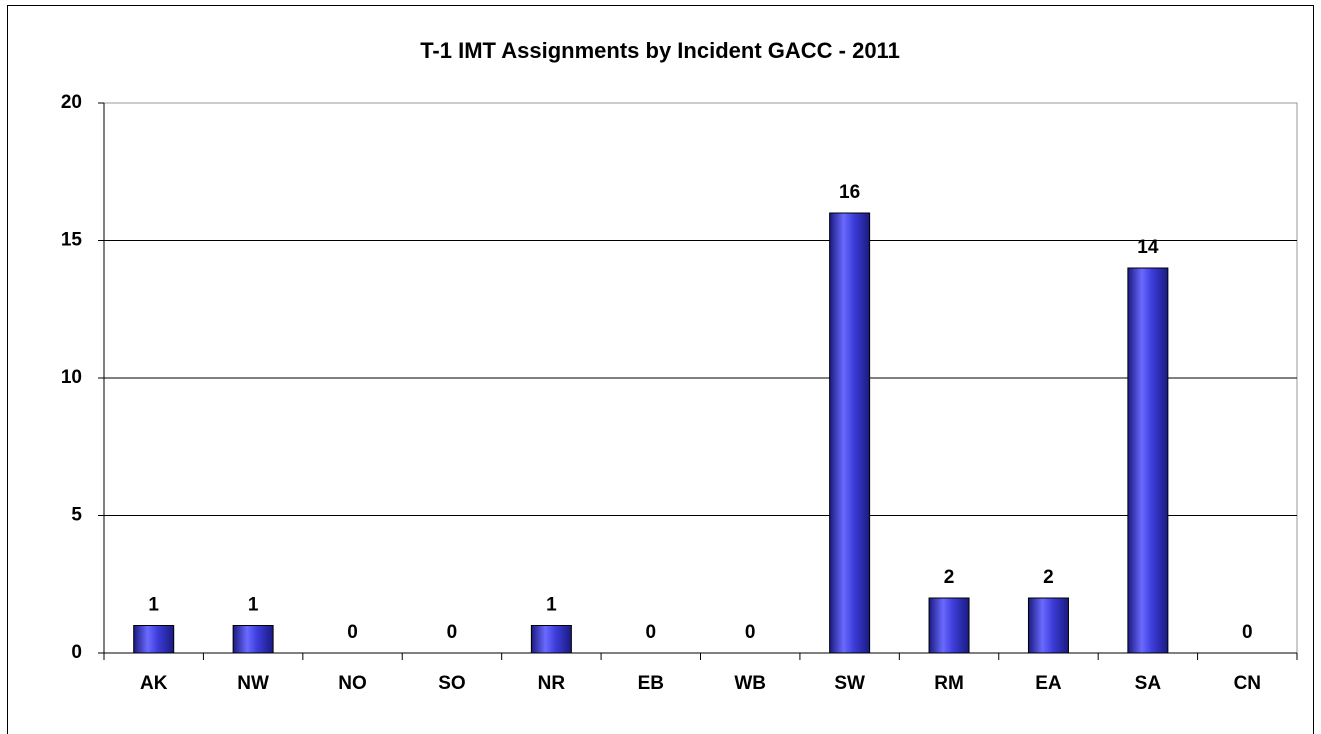 The width and height of the screenshot is (1321, 734). Describe the element at coordinates (849, 683) in the screenshot. I see `x-tick-label: SW` at that location.